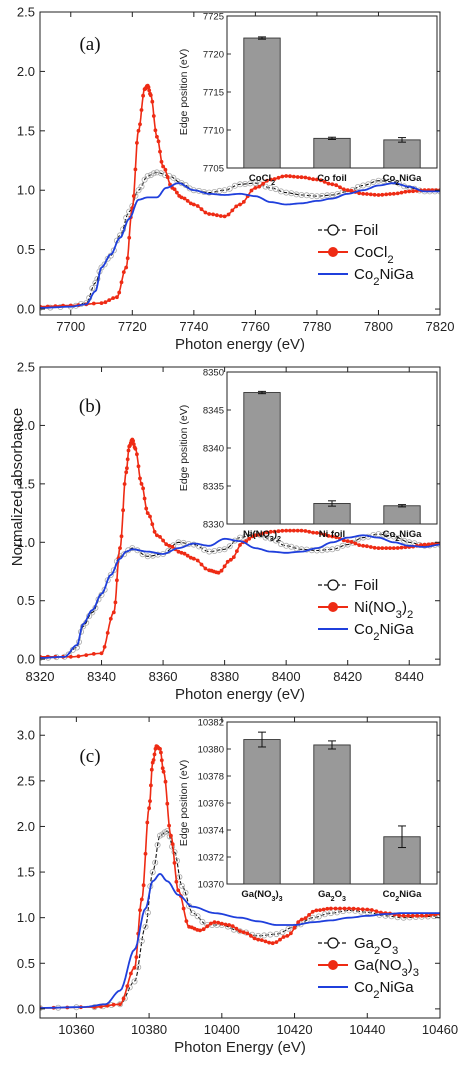 The image size is (464, 1078). I want to click on inset-category-label: CoCl2, so click(262, 180).